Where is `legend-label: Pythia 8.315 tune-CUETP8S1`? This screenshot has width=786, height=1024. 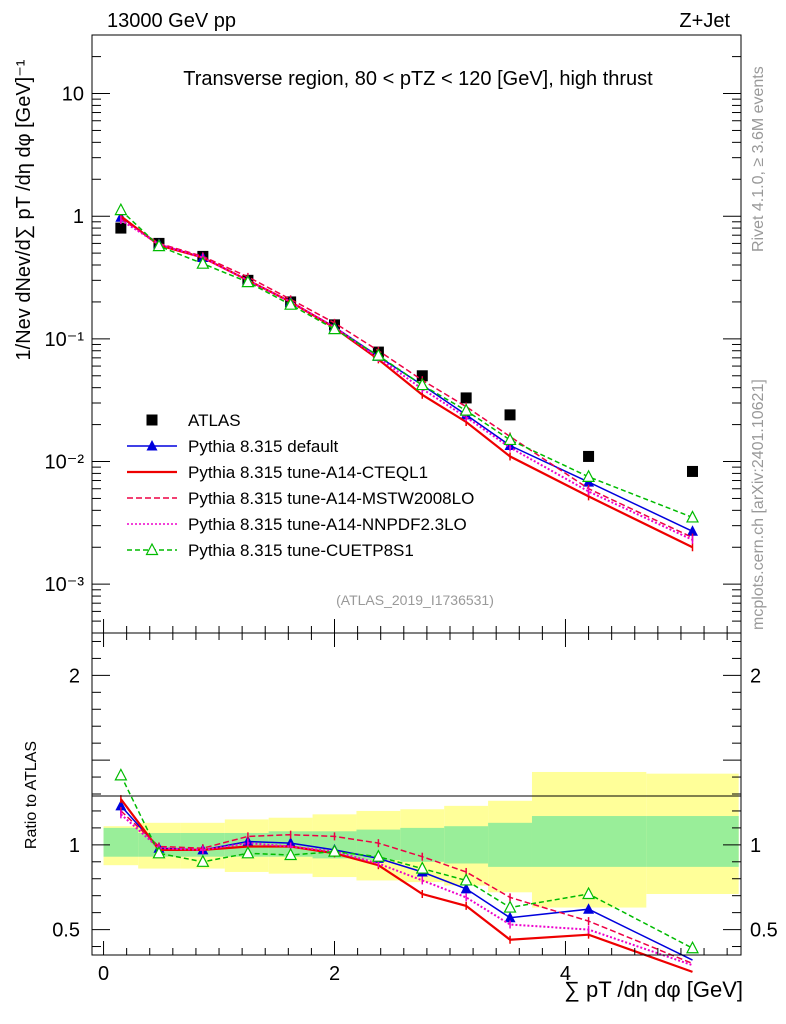 legend-label: Pythia 8.315 tune-CUETP8S1 is located at coordinates (301, 550).